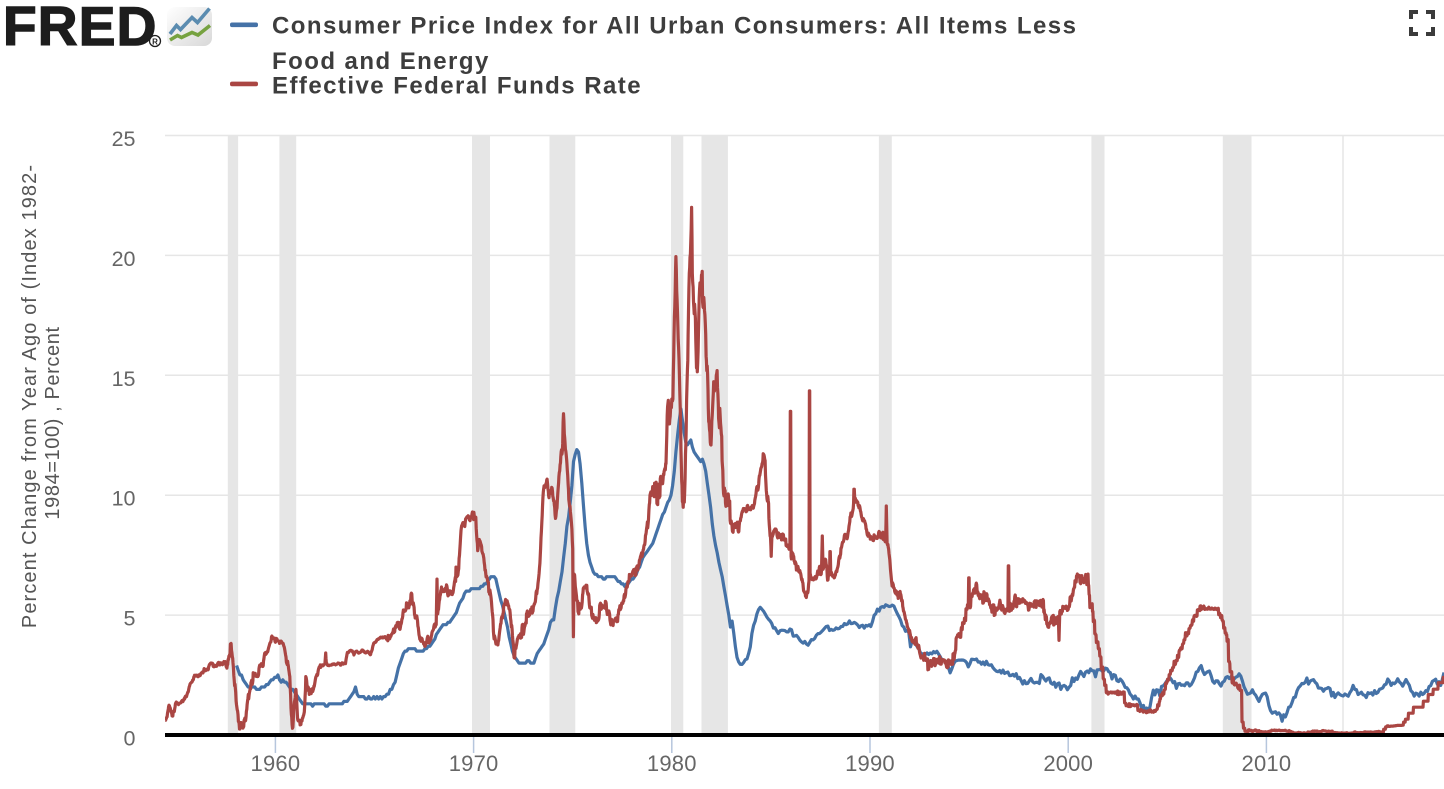  Describe the element at coordinates (124, 259) in the screenshot. I see `svg-text: 20` at that location.